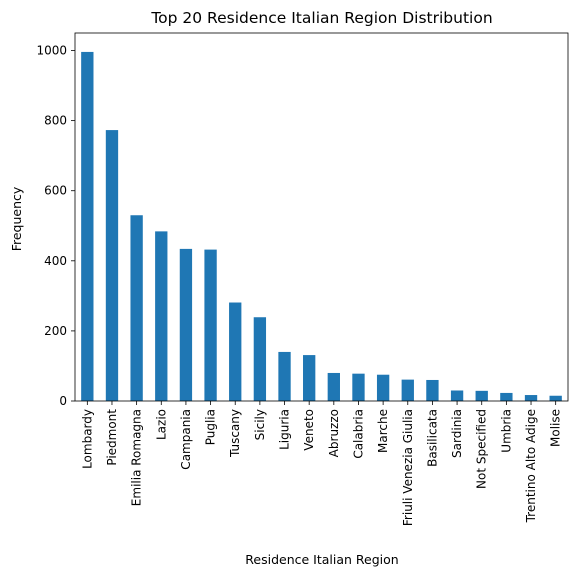  I want to click on x-tick-label: Friuli Venezia Giulia, so click(408, 467).